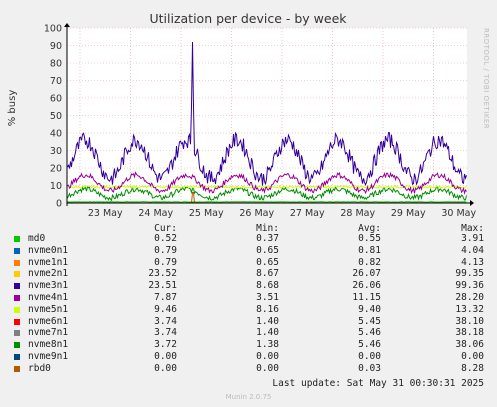 The width and height of the screenshot is (497, 407). I want to click on x-tick-label: 30 May, so click(458, 213).